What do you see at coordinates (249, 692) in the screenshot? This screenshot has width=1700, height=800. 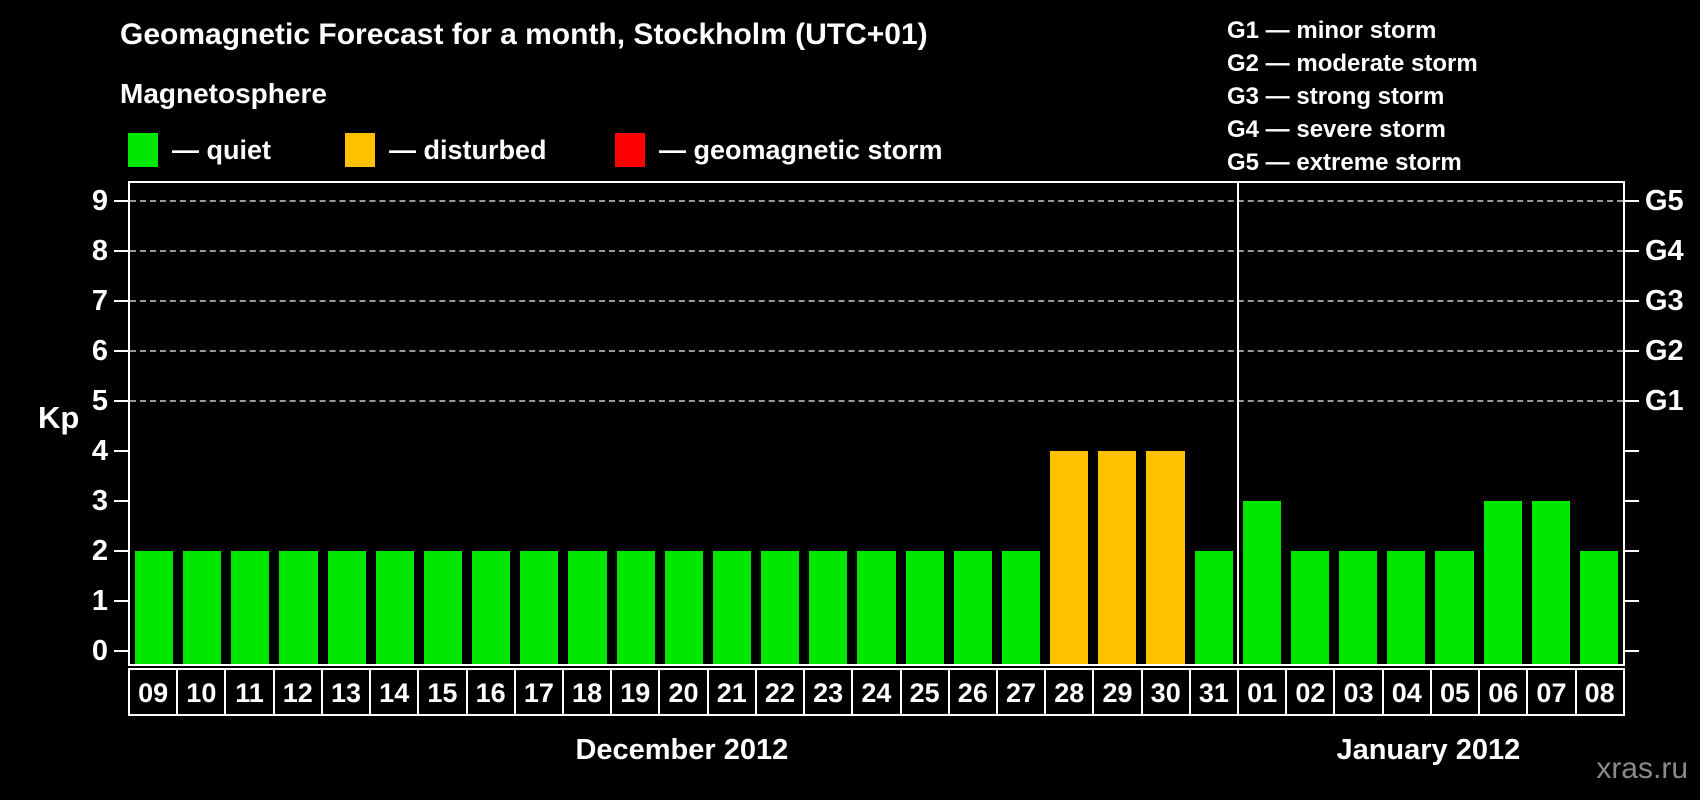 I see `date-cell-11: 11` at bounding box center [249, 692].